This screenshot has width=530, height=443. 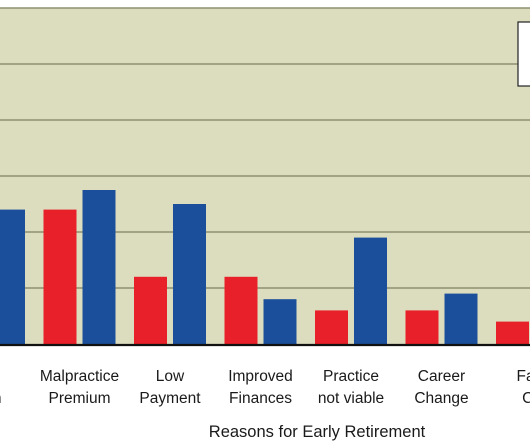 I want to click on x-tick-label-line: Payment, so click(x=170, y=398).